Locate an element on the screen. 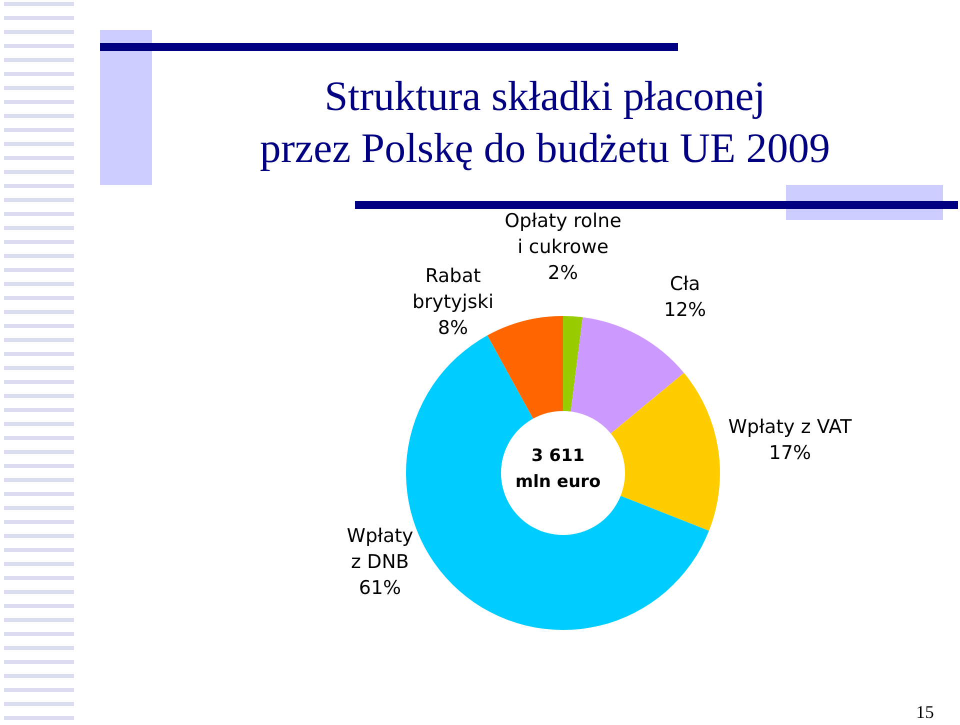  data-label: 61% is located at coordinates (380, 588).